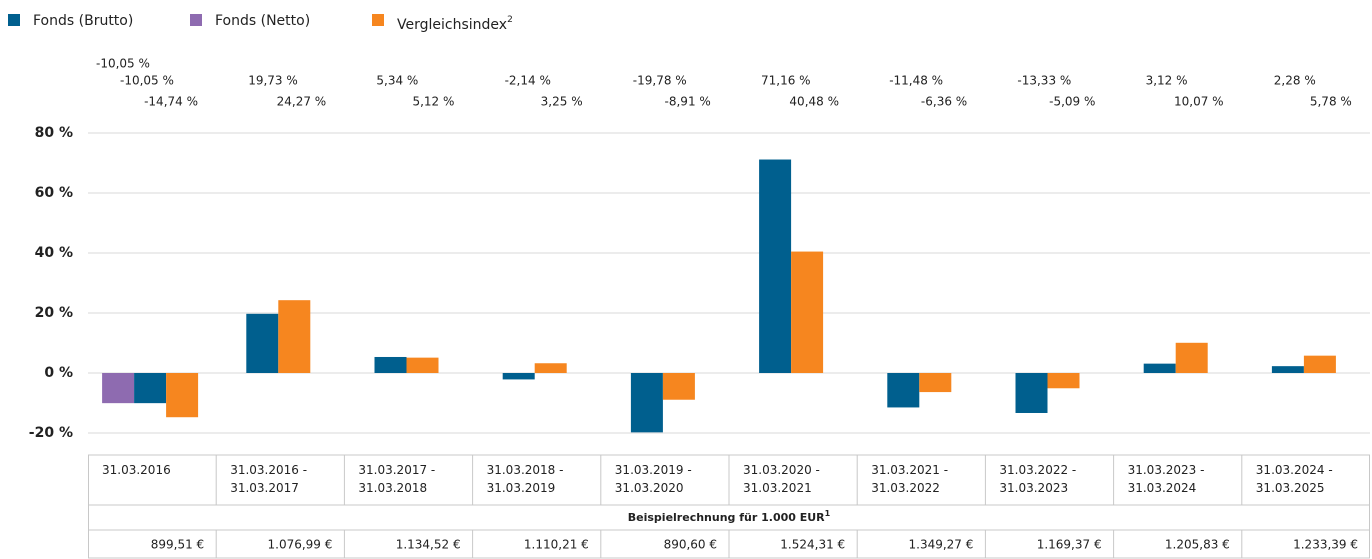 This screenshot has width=1372, height=559. I want to click on caption-sup: 1, so click(828, 513).